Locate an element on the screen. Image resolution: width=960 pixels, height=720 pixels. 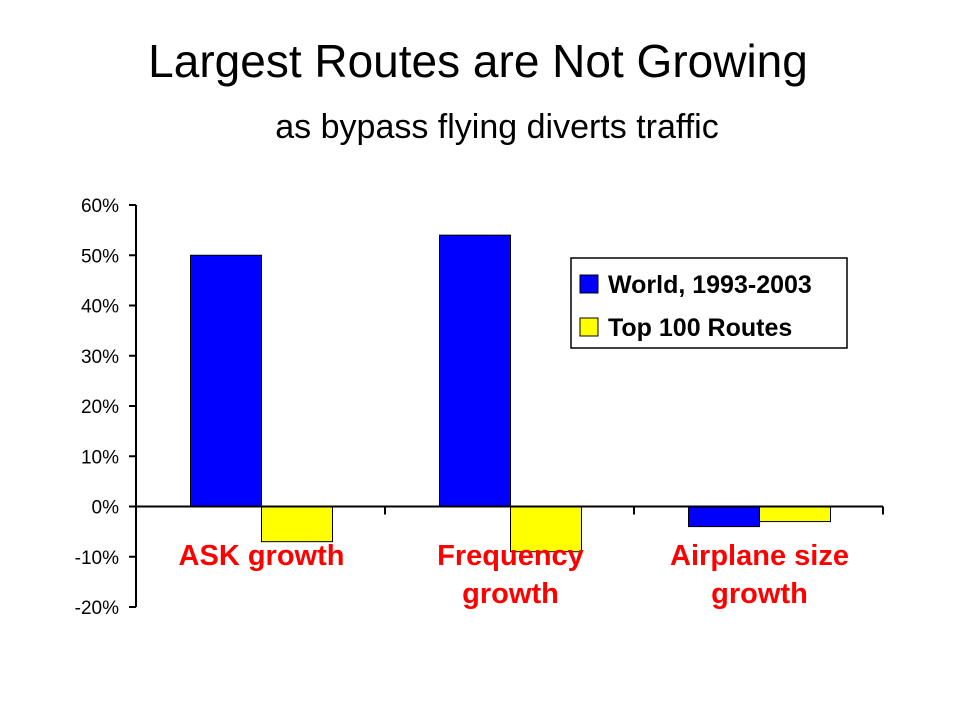
category-label: ASK growth is located at coordinates (262, 556).